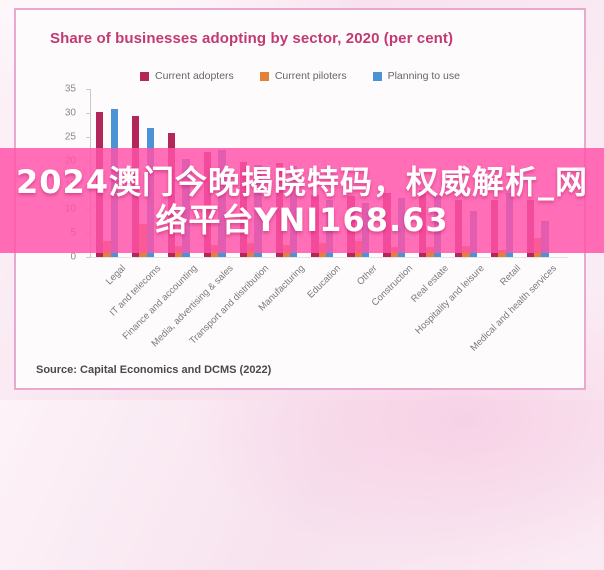 Image resolution: width=604 pixels, height=570 pixels. Describe the element at coordinates (450, 300) in the screenshot. I see `x-tick-label: Hospitality and leisure` at that location.